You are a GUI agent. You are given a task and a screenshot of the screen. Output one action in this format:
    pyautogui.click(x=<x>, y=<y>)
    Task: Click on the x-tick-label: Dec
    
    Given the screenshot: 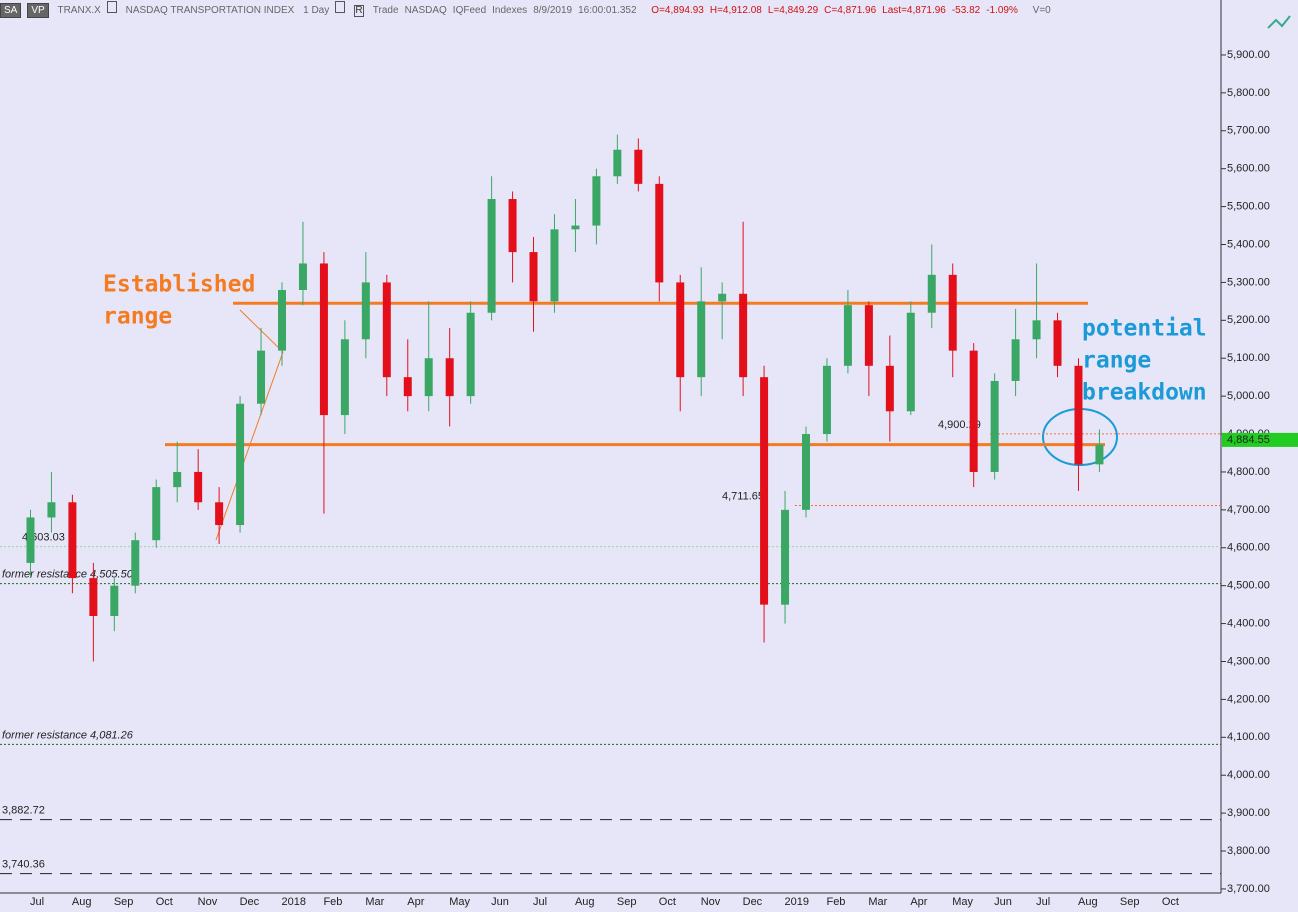 What is the action you would take?
    pyautogui.click(x=753, y=902)
    